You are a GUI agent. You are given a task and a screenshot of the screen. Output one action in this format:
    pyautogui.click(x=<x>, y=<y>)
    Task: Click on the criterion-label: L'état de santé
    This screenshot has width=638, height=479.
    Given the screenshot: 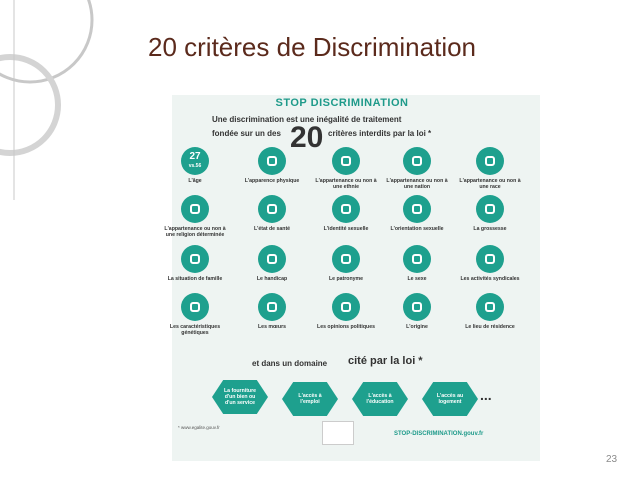 What is the action you would take?
    pyautogui.click(x=272, y=229)
    